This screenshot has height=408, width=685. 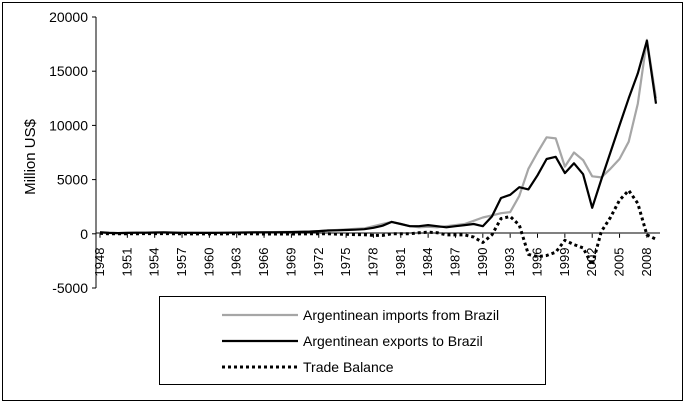 What do you see at coordinates (646, 262) in the screenshot?
I see `x-tick-label: 2008` at bounding box center [646, 262].